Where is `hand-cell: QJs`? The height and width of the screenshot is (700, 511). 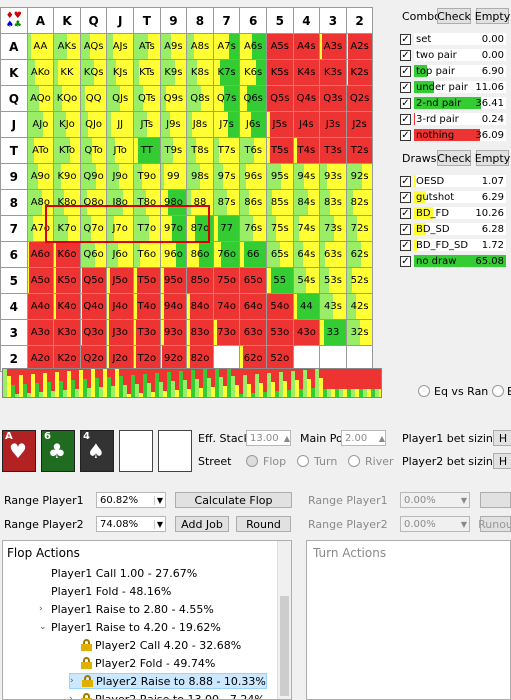
hand-cell: QJs is located at coordinates (120, 98).